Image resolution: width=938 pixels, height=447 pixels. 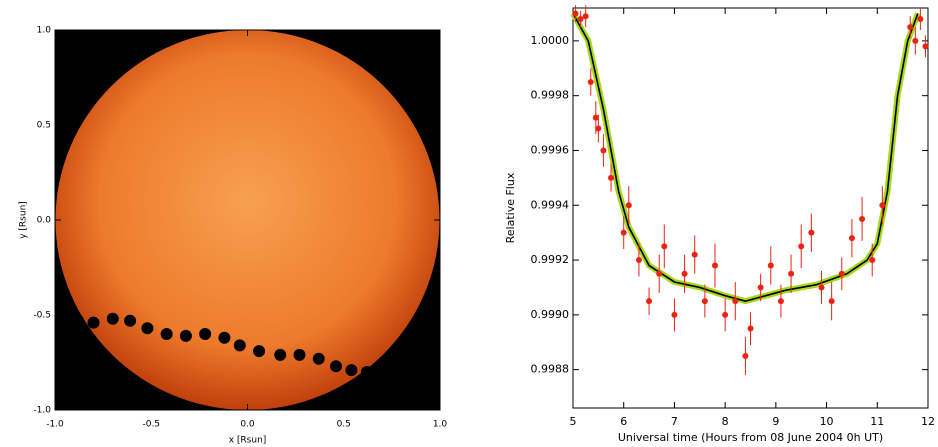 I want to click on x-tick-label: -0.5, so click(x=151, y=425).